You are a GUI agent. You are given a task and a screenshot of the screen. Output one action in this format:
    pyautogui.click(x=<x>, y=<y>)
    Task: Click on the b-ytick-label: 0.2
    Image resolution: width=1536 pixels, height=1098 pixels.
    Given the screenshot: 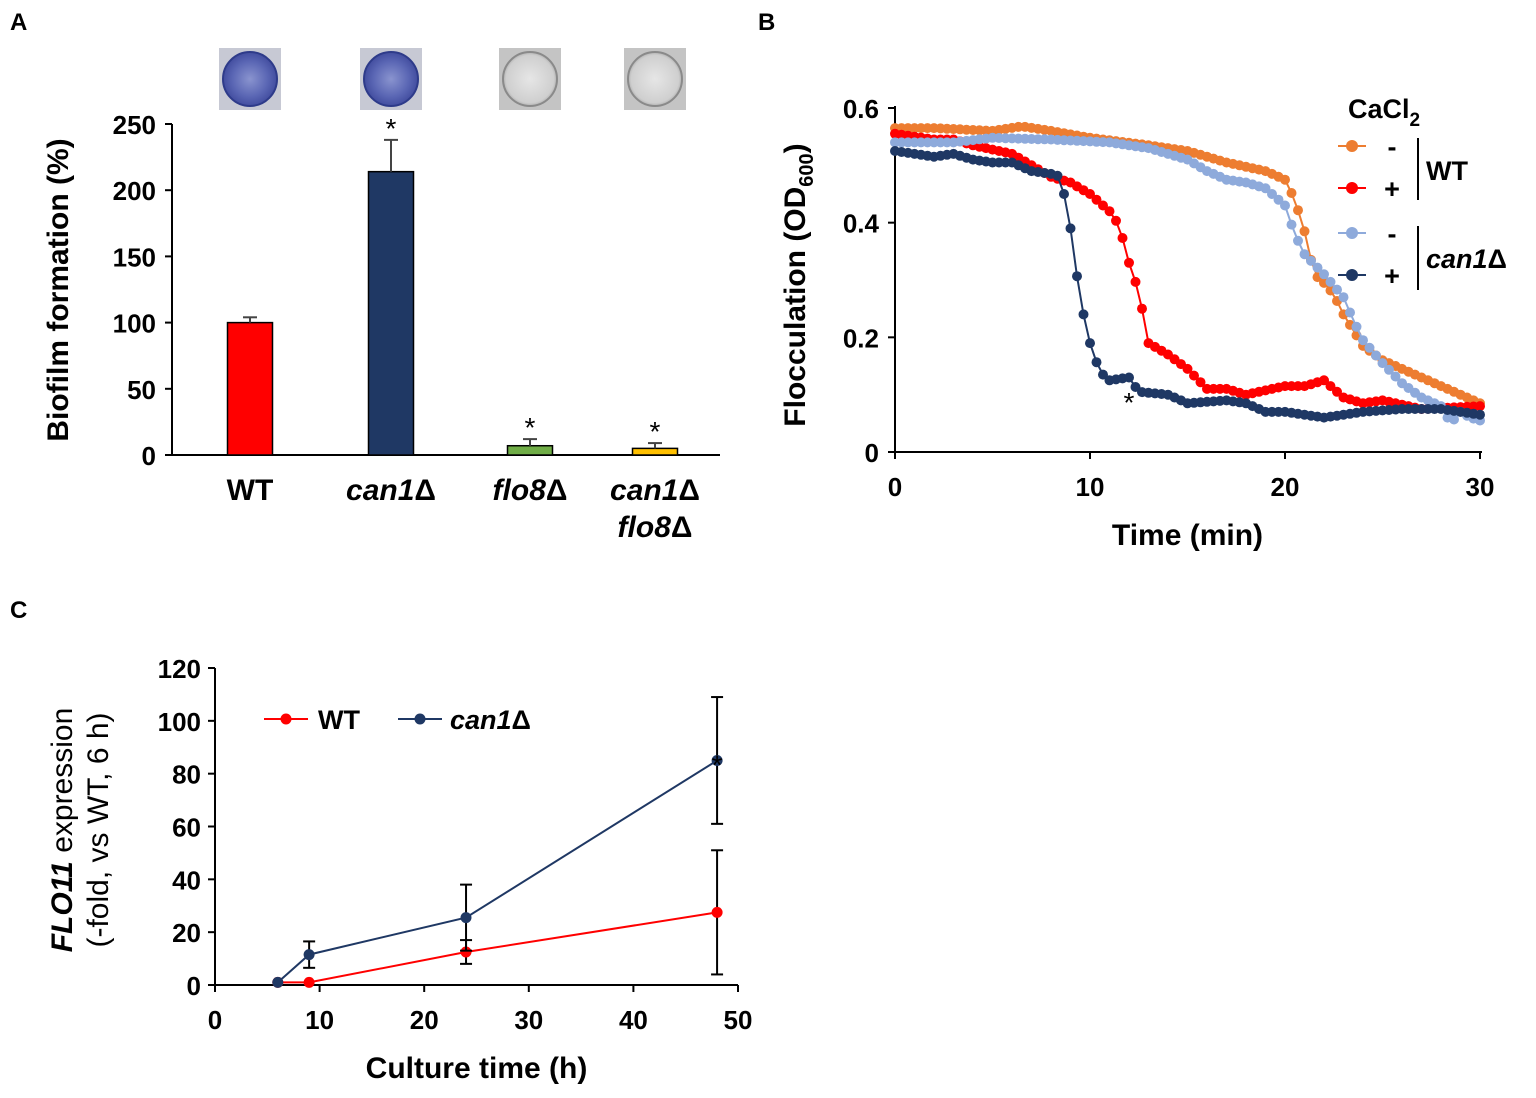 What is the action you would take?
    pyautogui.click(x=861, y=338)
    